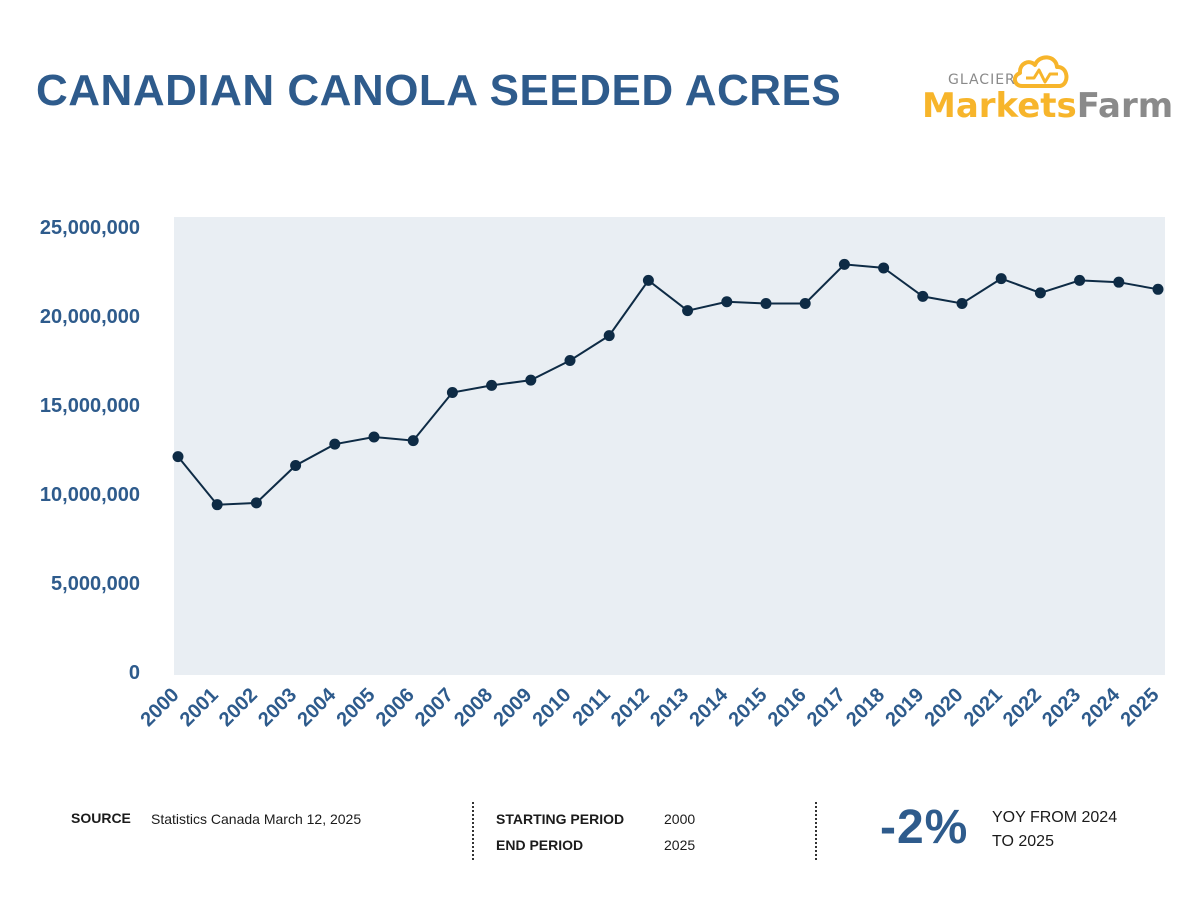  What do you see at coordinates (924, 827) in the screenshot?
I see `yoy-percent: -2%` at bounding box center [924, 827].